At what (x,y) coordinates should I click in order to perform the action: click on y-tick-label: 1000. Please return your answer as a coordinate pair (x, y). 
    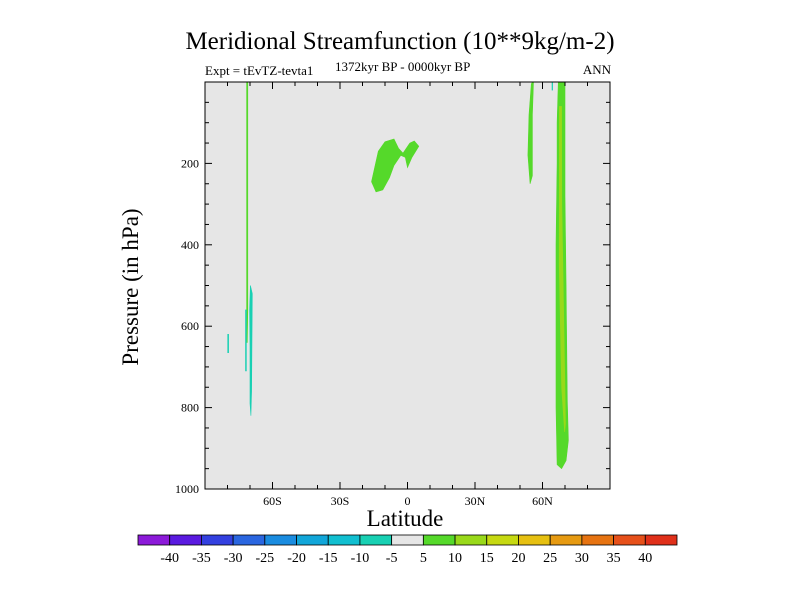
    Looking at the image, I should click on (187, 489).